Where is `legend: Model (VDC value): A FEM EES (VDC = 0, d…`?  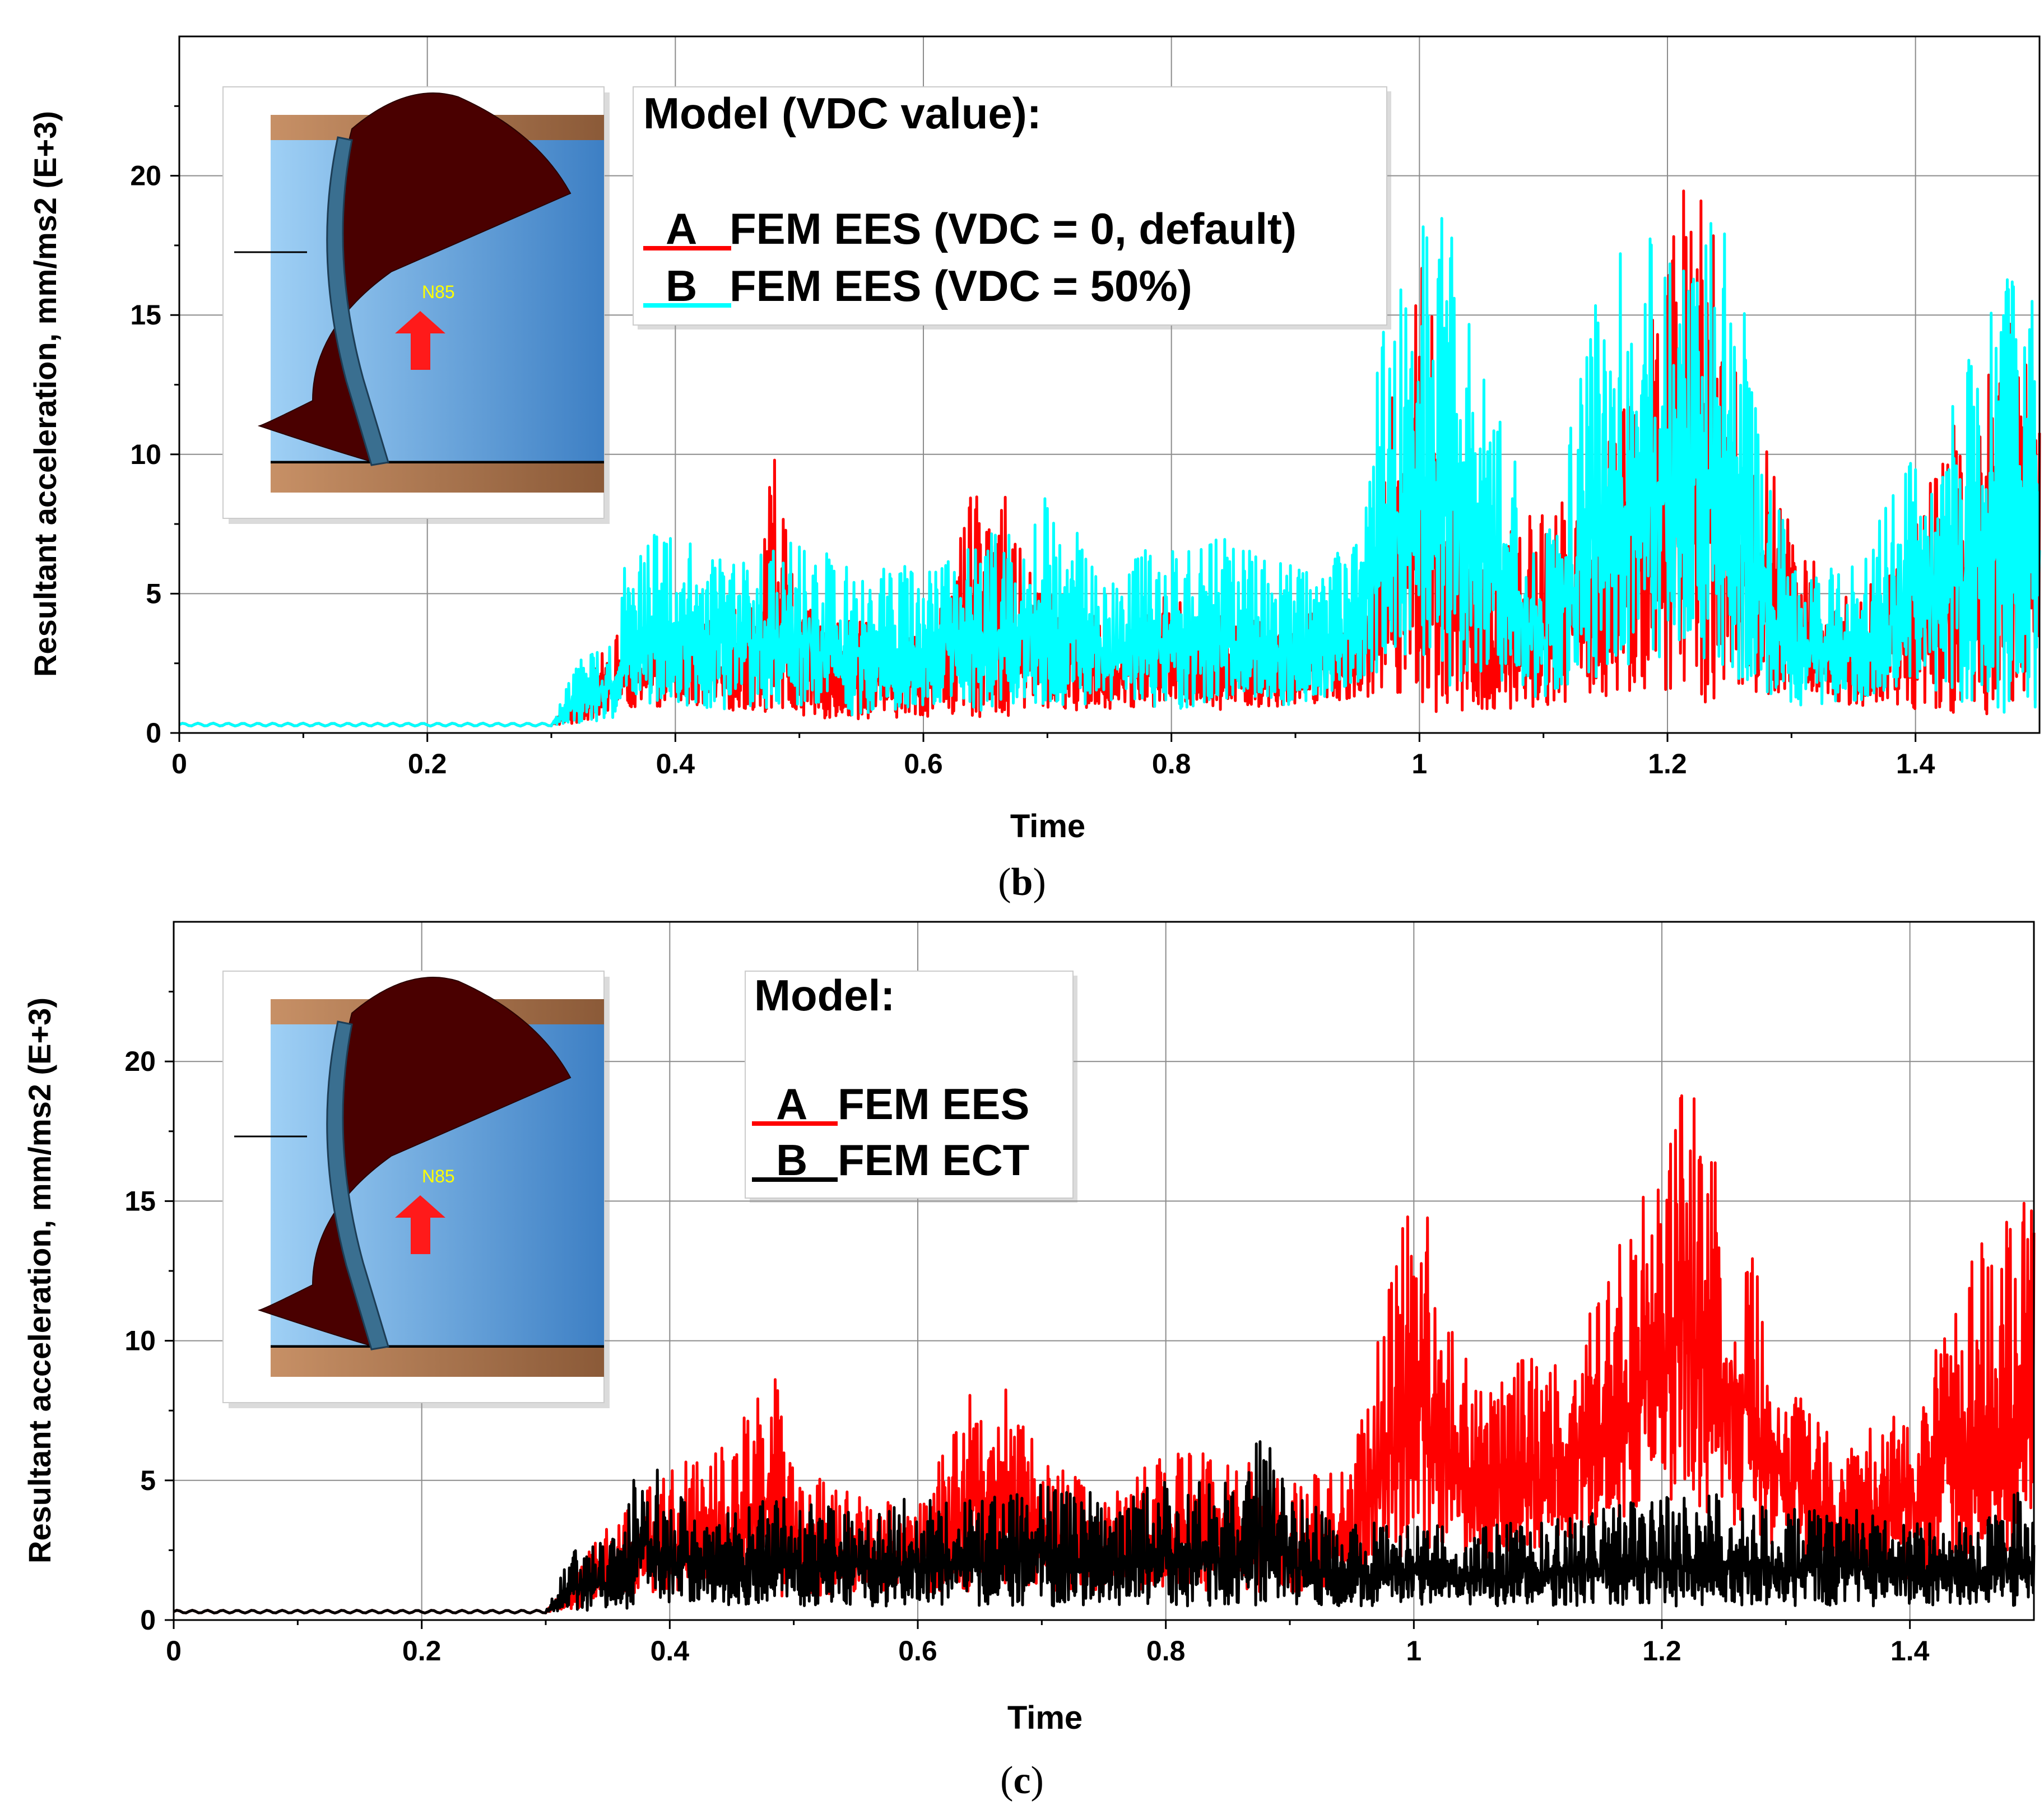 legend: Model (VDC value): A FEM EES (VDC = 0, d… is located at coordinates (1012, 207).